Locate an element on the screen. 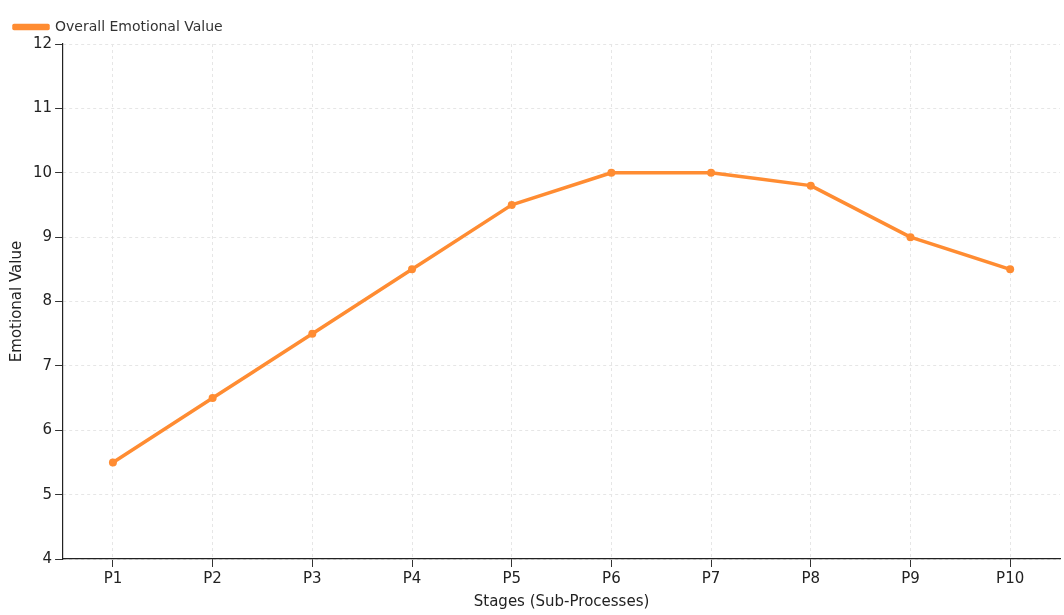 This screenshot has height=615, width=1064. x-tick-label: P4 is located at coordinates (412, 577).